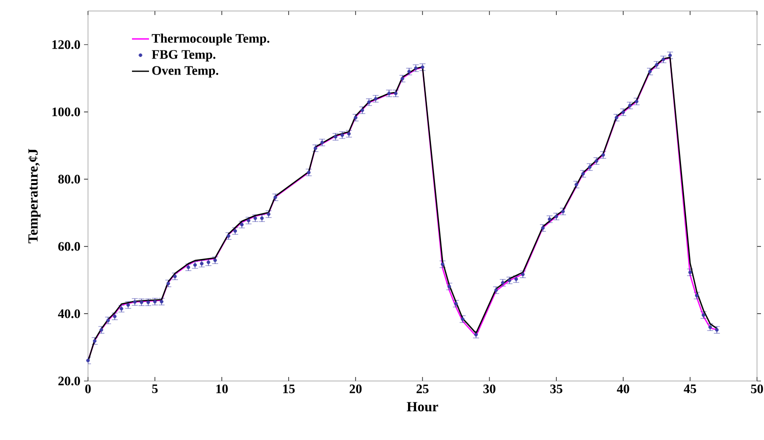 The width and height of the screenshot is (764, 440). Describe the element at coordinates (289, 389) in the screenshot. I see `x-tick-label: 15` at that location.